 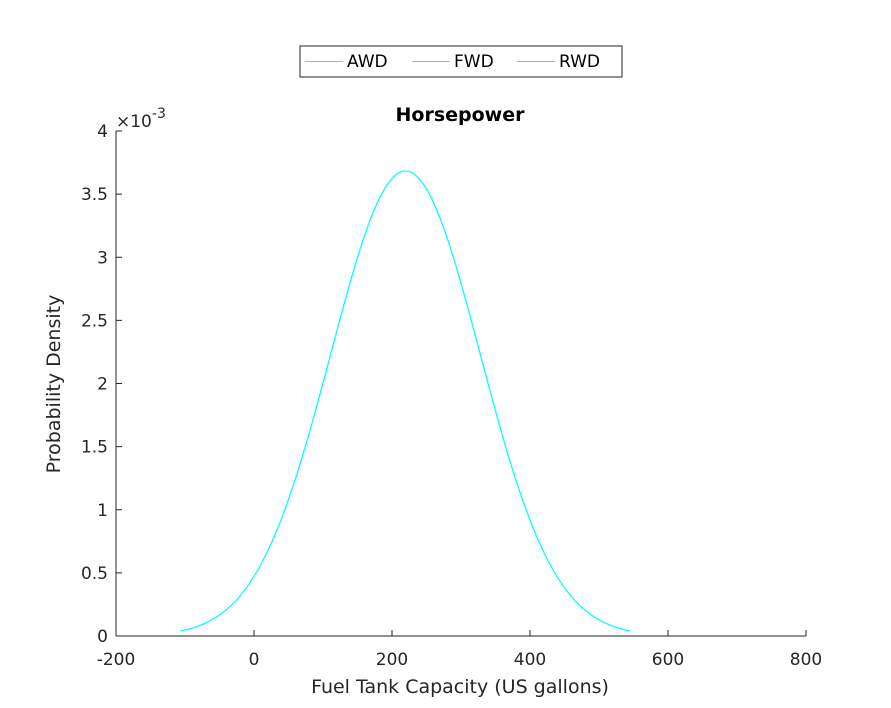 I want to click on y-tick-label: 4, so click(x=102, y=132).